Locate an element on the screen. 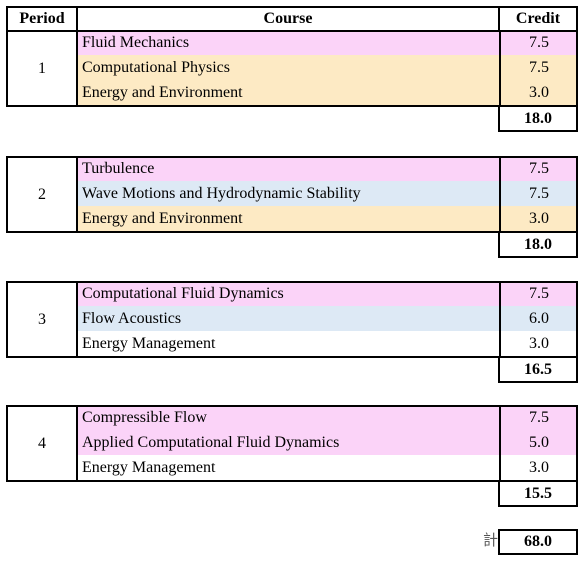 The width and height of the screenshot is (586, 561). credit-cell: 5.0 is located at coordinates (539, 443).